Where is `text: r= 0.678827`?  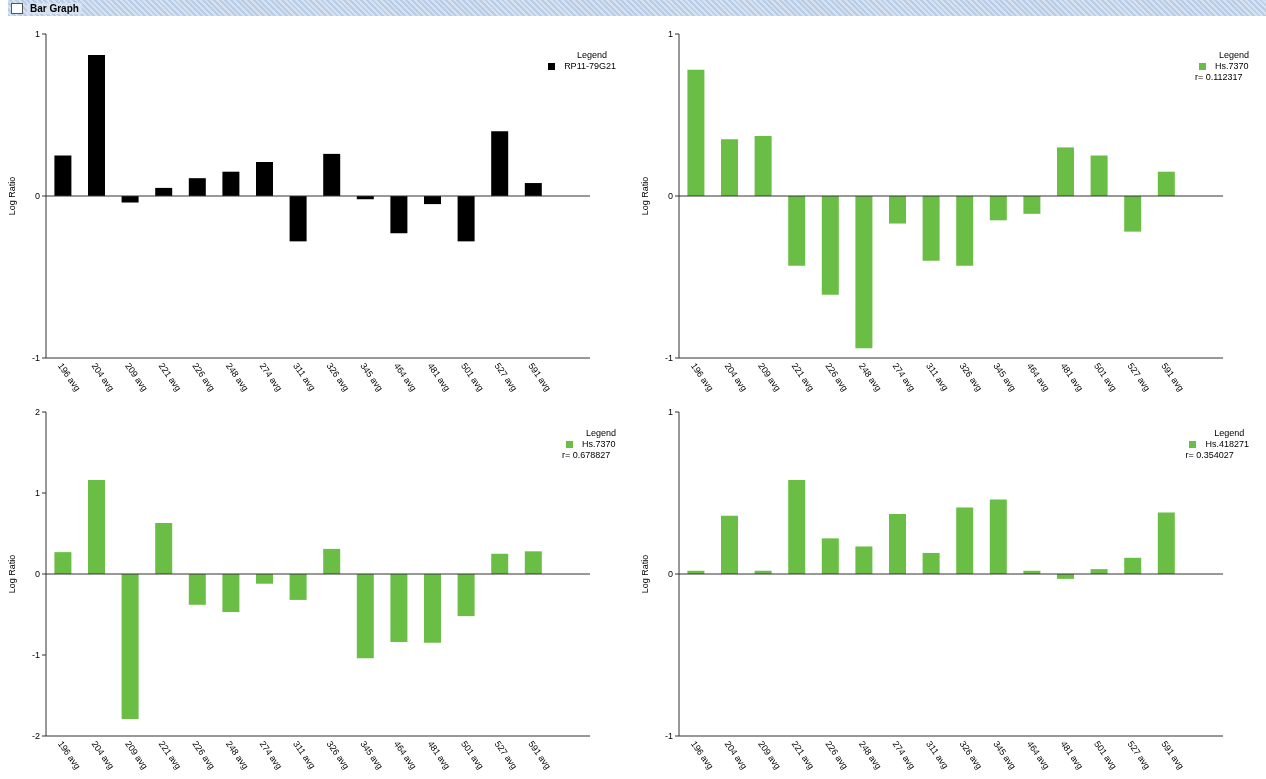
text: r= 0.678827 is located at coordinates (586, 455).